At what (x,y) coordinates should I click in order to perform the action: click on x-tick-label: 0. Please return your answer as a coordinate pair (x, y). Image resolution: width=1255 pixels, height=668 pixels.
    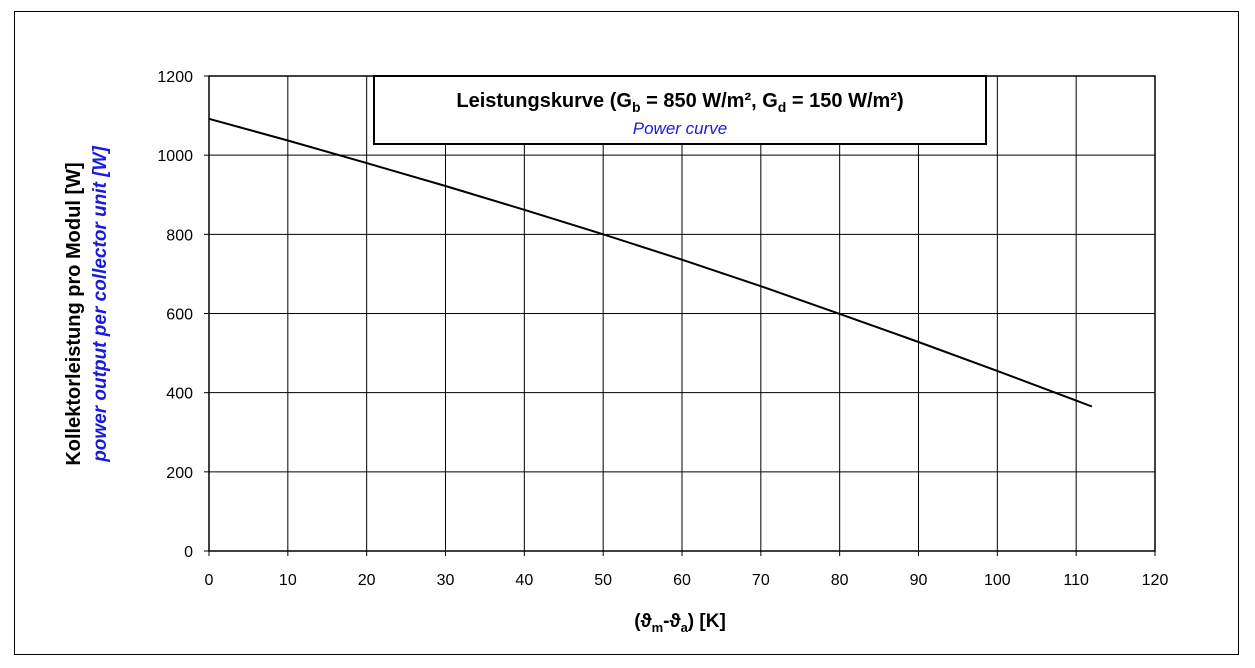
    Looking at the image, I should click on (209, 580).